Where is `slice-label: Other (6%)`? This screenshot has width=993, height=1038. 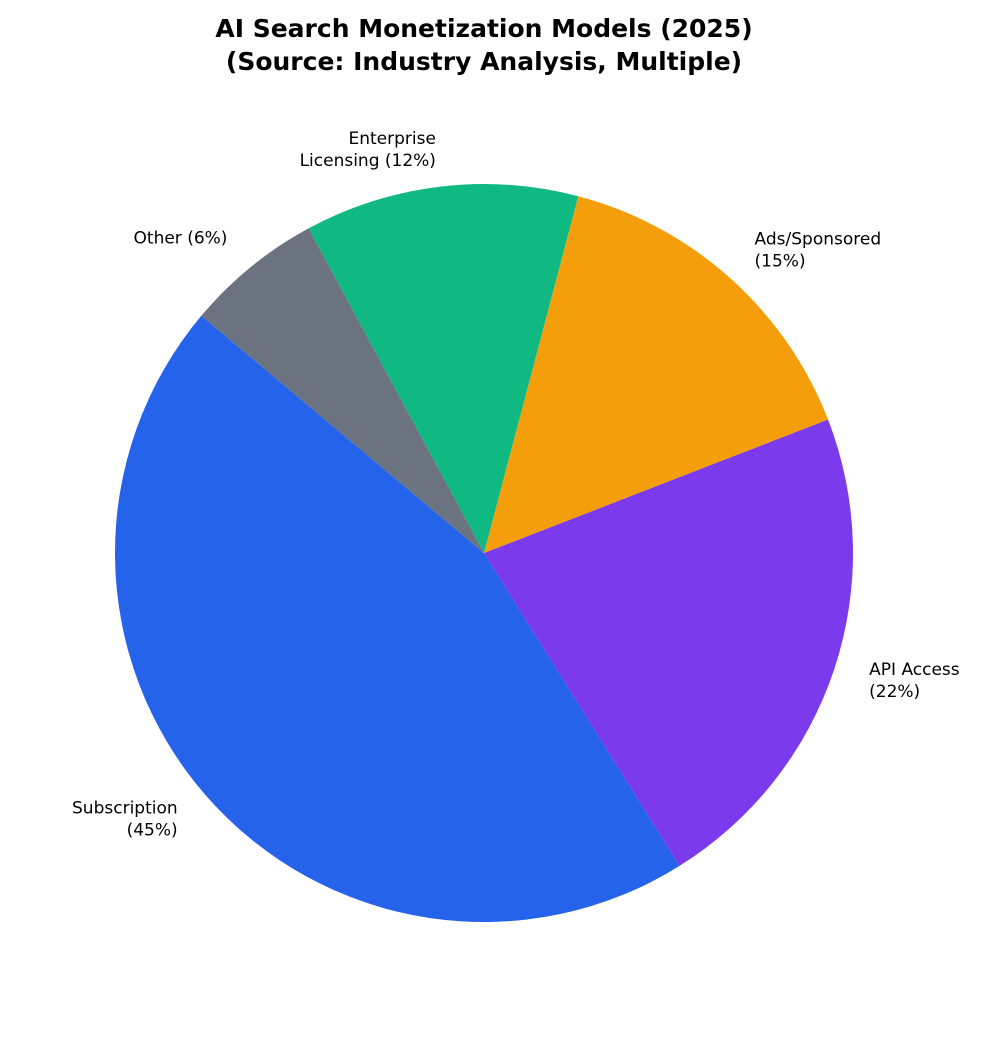
slice-label: Other (6%) is located at coordinates (181, 238).